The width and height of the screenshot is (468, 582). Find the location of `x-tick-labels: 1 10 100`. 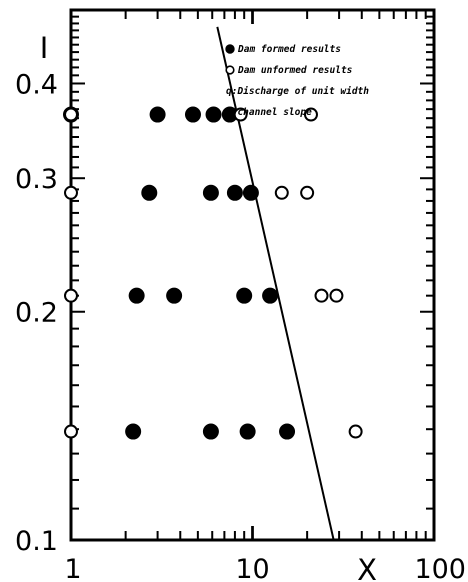

x-tick-labels: 1 10 100 is located at coordinates (265, 568).